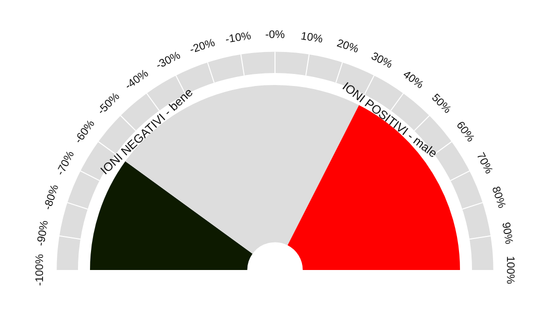 The width and height of the screenshot is (550, 320). Describe the element at coordinates (202, 46) in the screenshot. I see `text: -20%` at that location.